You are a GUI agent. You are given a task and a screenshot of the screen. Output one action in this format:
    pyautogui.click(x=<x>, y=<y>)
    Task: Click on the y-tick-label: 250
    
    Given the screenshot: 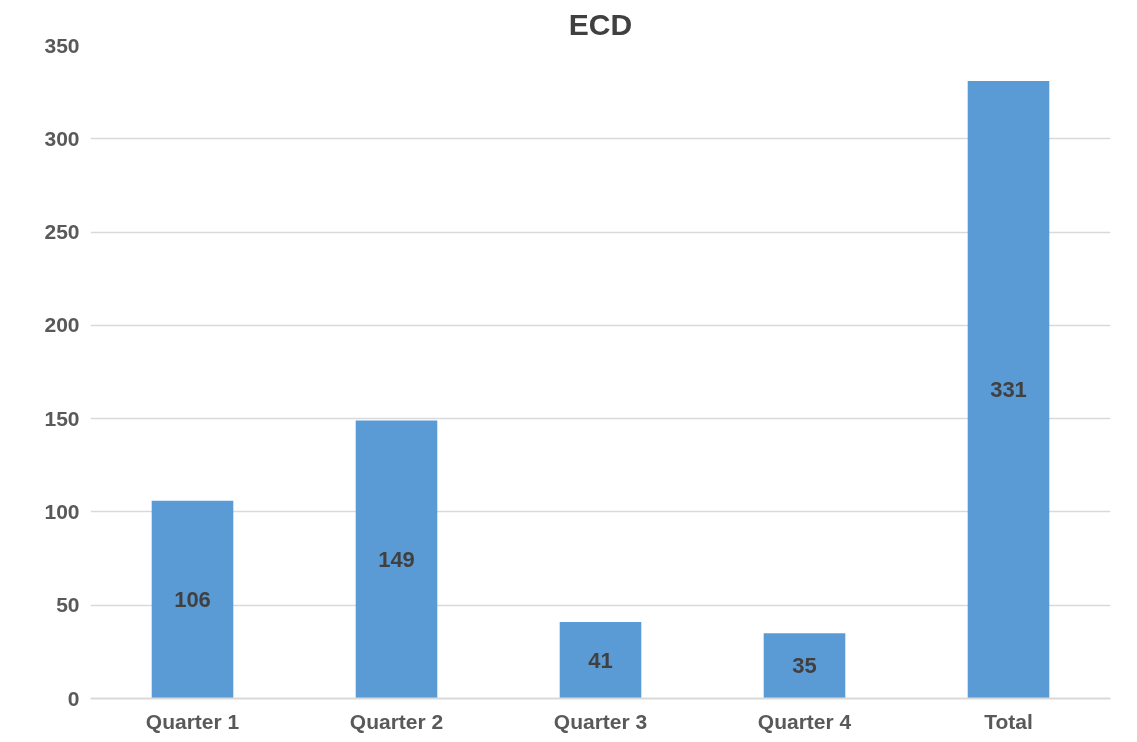 What is the action you would take?
    pyautogui.click(x=62, y=232)
    